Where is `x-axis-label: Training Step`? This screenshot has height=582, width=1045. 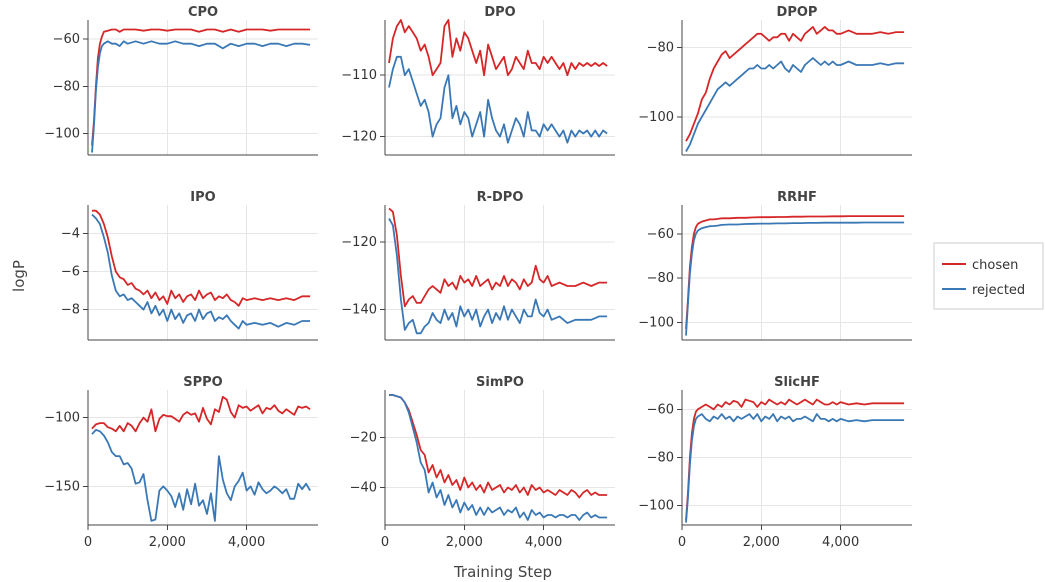
x-axis-label: Training Step is located at coordinates (502, 572).